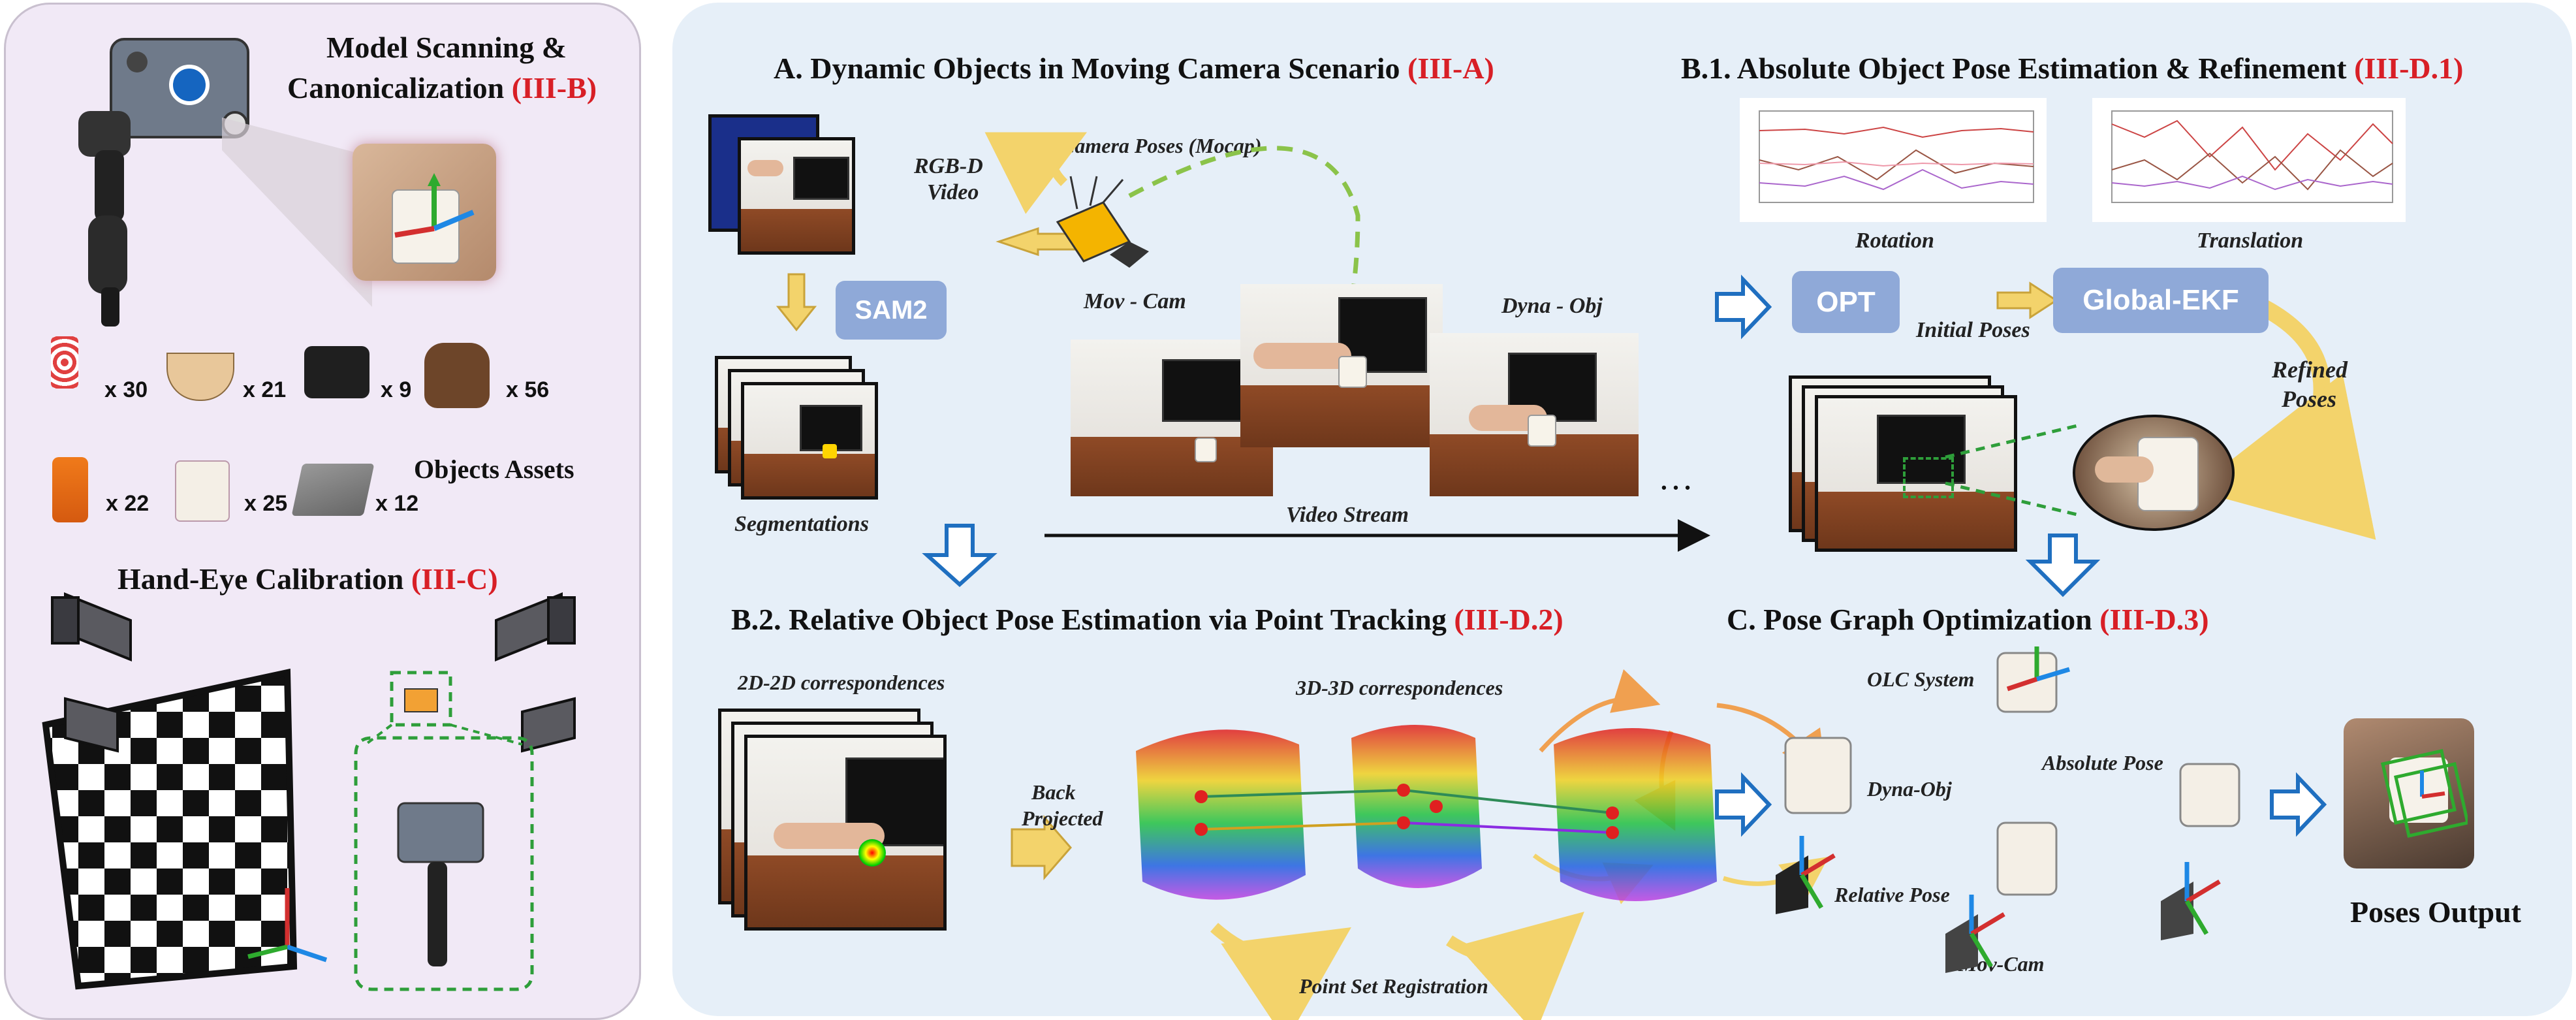  I want to click on rgbd-label: RGB-D, so click(949, 166).